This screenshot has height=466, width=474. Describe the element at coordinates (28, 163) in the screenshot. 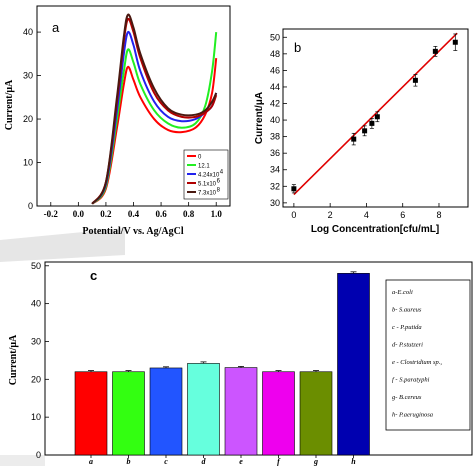

I see `panel-a-ytick-label: 10` at that location.